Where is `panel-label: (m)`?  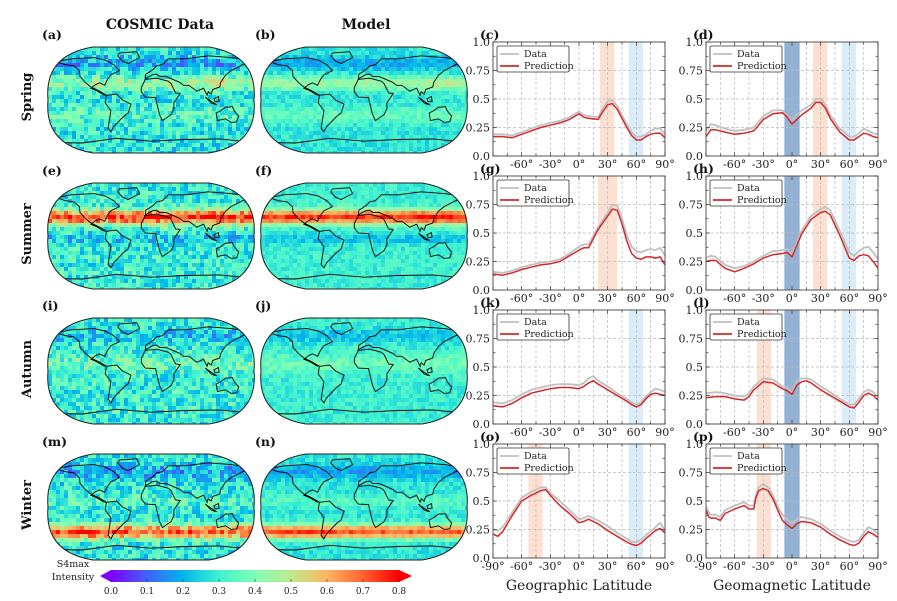
panel-label: (m) is located at coordinates (54, 441).